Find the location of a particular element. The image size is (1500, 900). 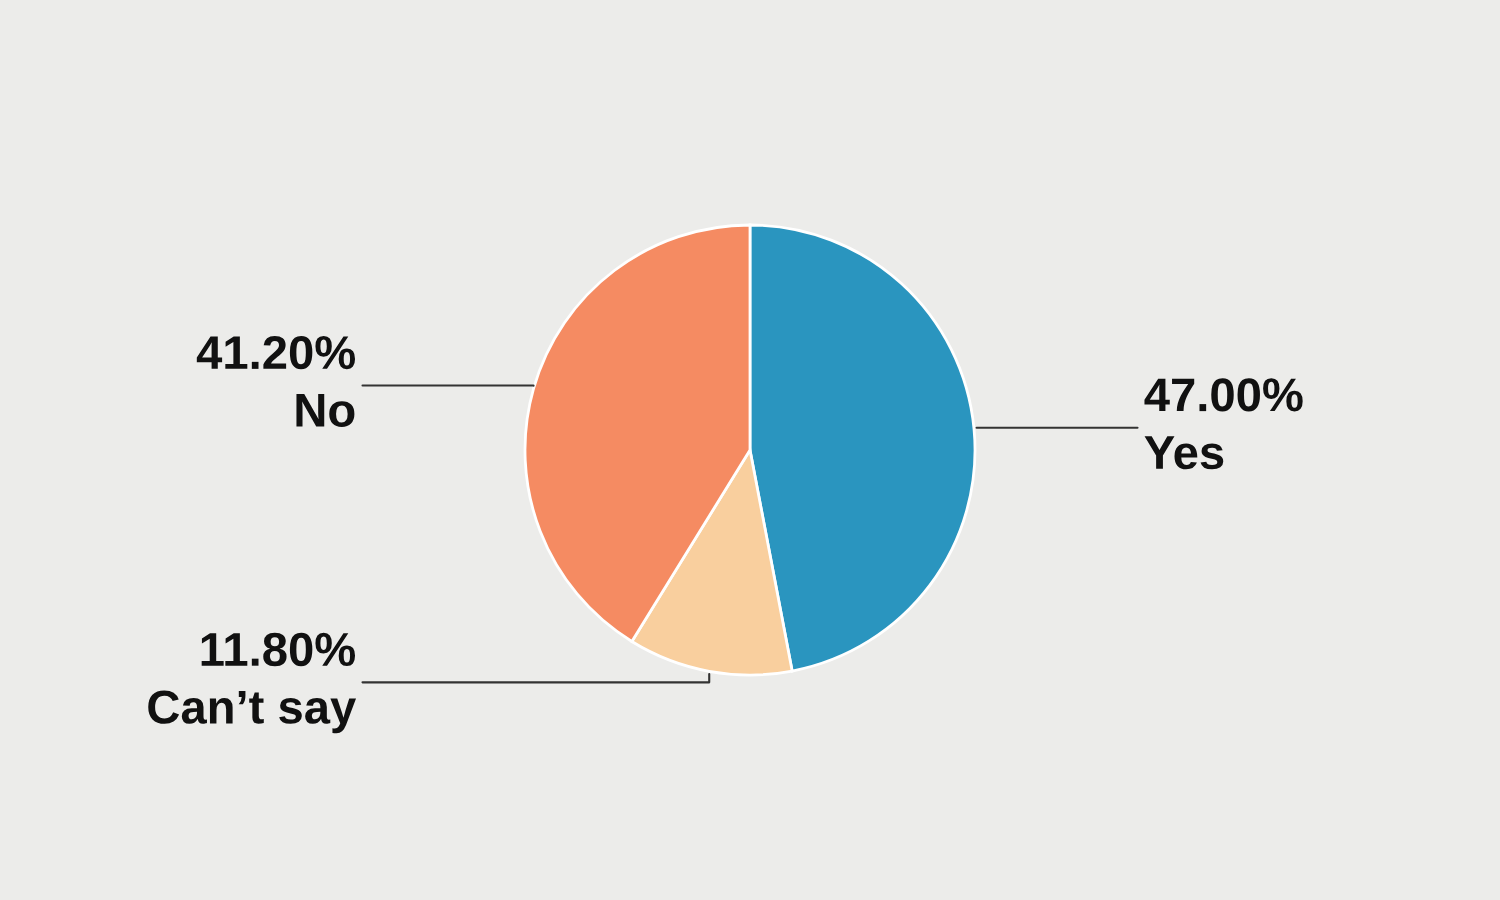

slice-label: Can’t say is located at coordinates (252, 712).